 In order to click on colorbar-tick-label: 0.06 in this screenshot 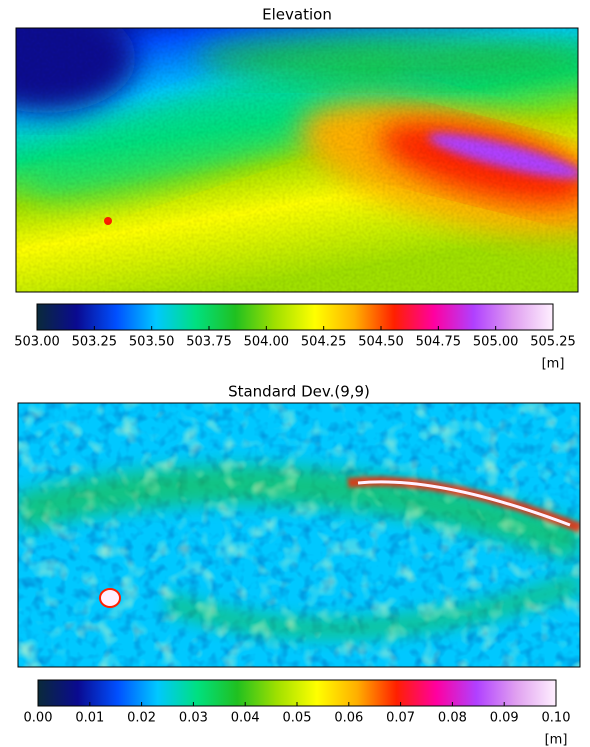, I will do `click(348, 718)`.